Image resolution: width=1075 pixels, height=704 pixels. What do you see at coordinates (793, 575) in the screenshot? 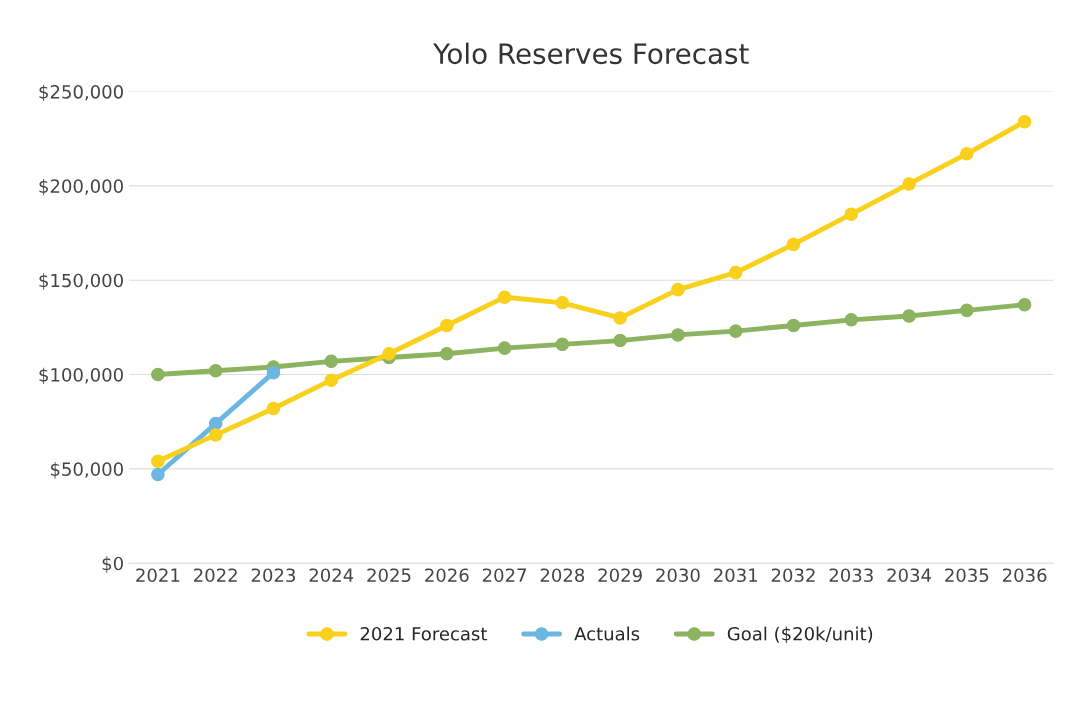
I see `x-tick-label: 2032` at bounding box center [793, 575].